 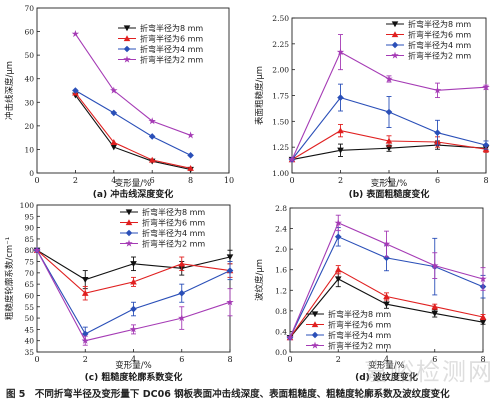 What do you see at coordinates (29, 352) in the screenshot?
I see `y-tick-label: 35` at bounding box center [29, 352].